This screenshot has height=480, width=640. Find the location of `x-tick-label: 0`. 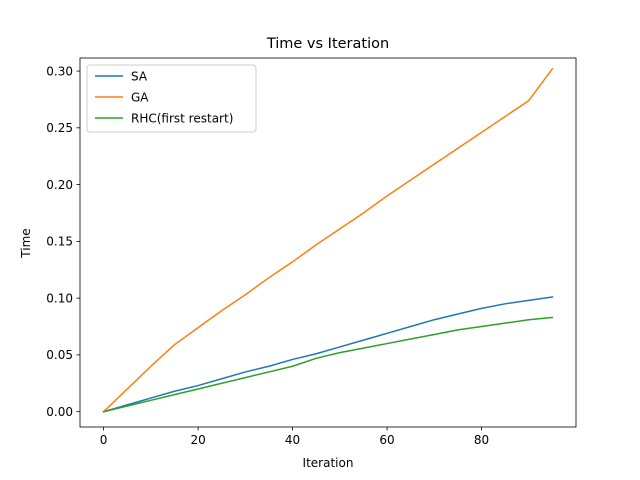

x-tick-label: 0 is located at coordinates (104, 440).